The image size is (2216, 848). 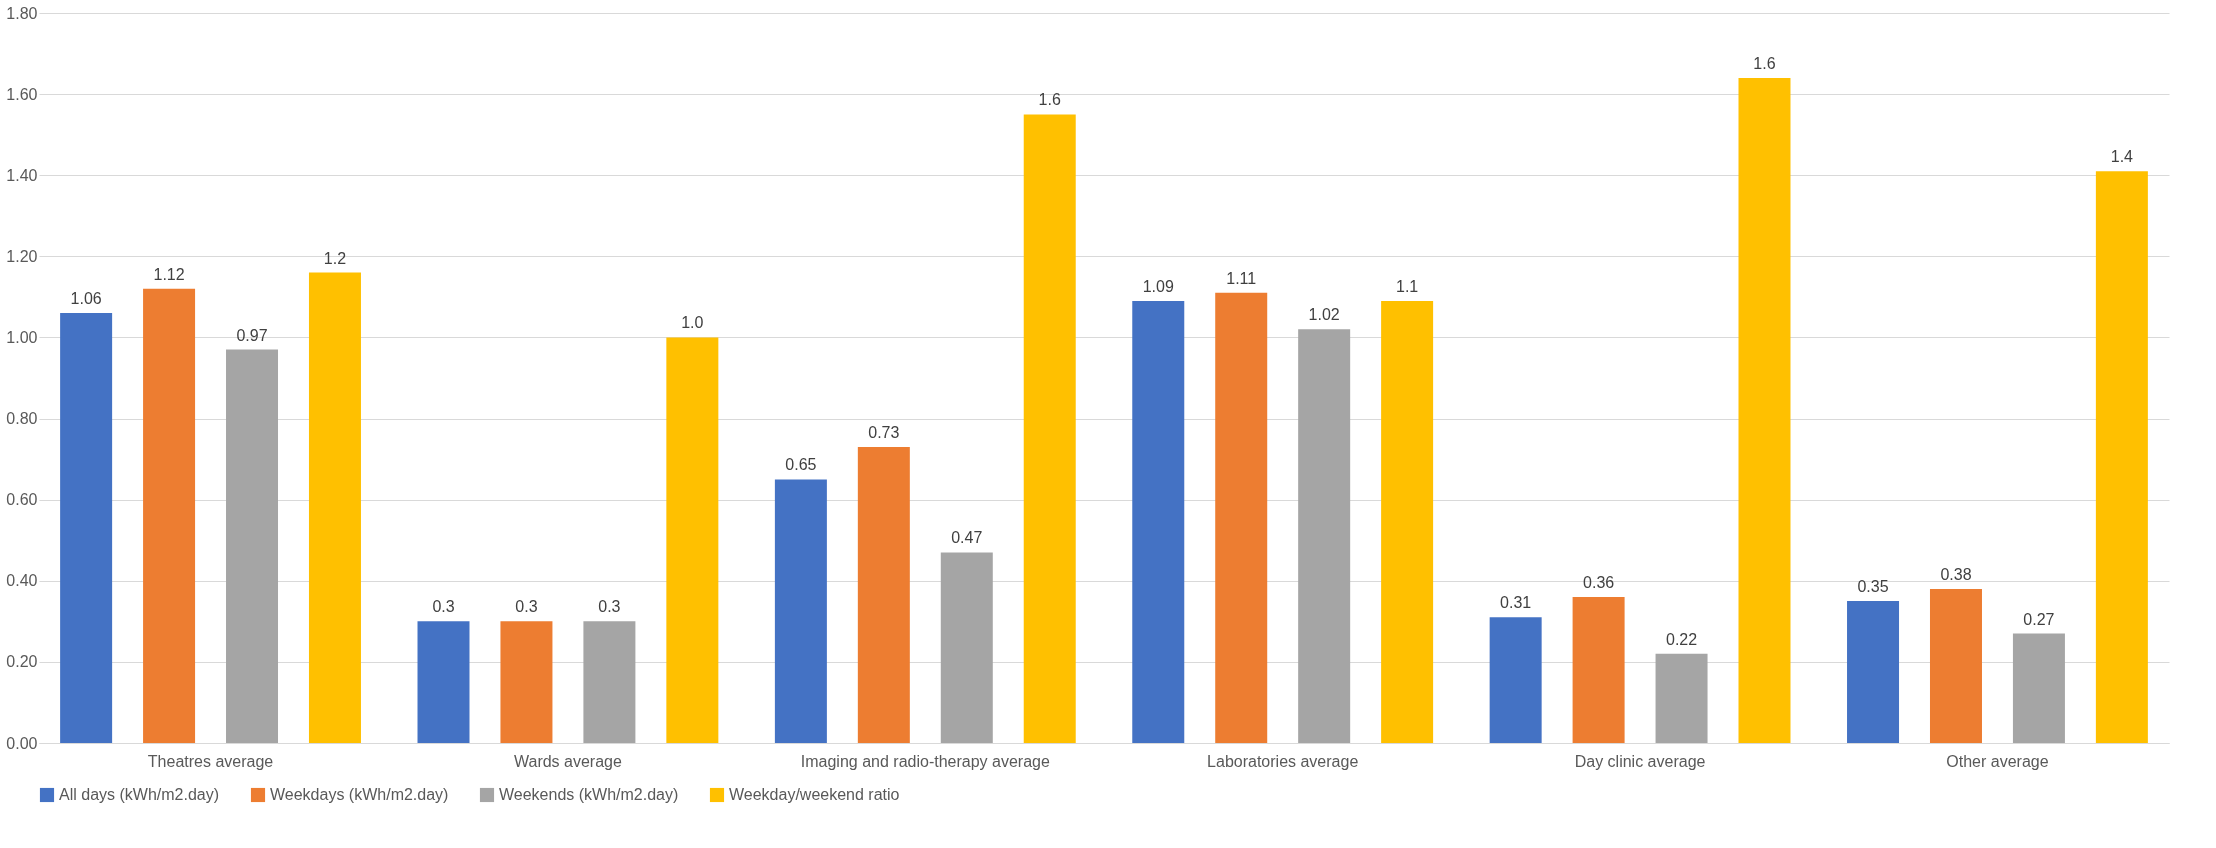 What do you see at coordinates (1997, 761) in the screenshot?
I see `x-tick-label: Other average` at bounding box center [1997, 761].